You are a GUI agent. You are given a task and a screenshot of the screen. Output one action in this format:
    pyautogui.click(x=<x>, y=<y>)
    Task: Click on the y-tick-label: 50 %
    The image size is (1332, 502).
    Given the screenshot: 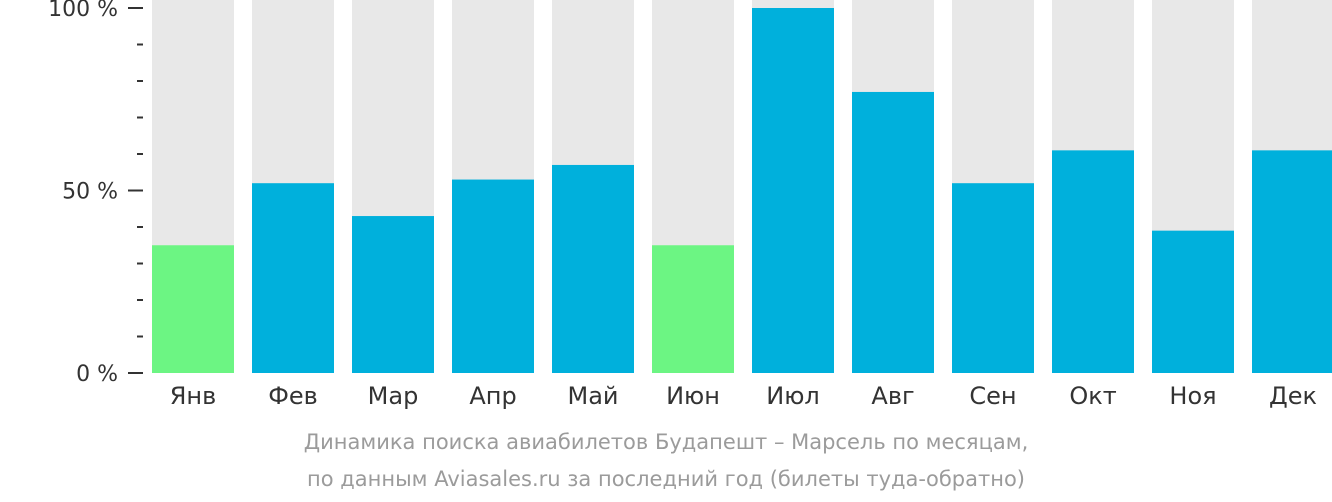 What is the action you would take?
    pyautogui.click(x=90, y=192)
    